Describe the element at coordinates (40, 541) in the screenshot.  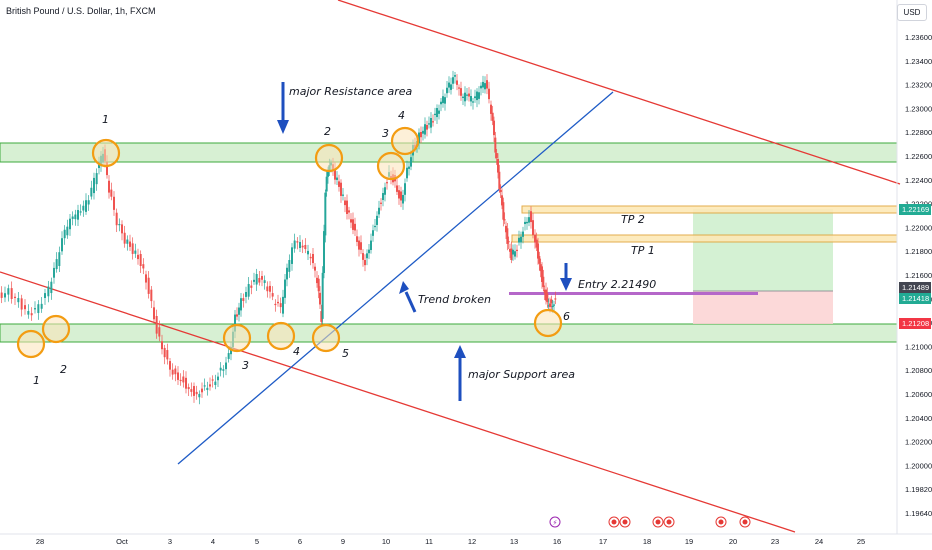
I see `time-tick-label: 28` at that location.